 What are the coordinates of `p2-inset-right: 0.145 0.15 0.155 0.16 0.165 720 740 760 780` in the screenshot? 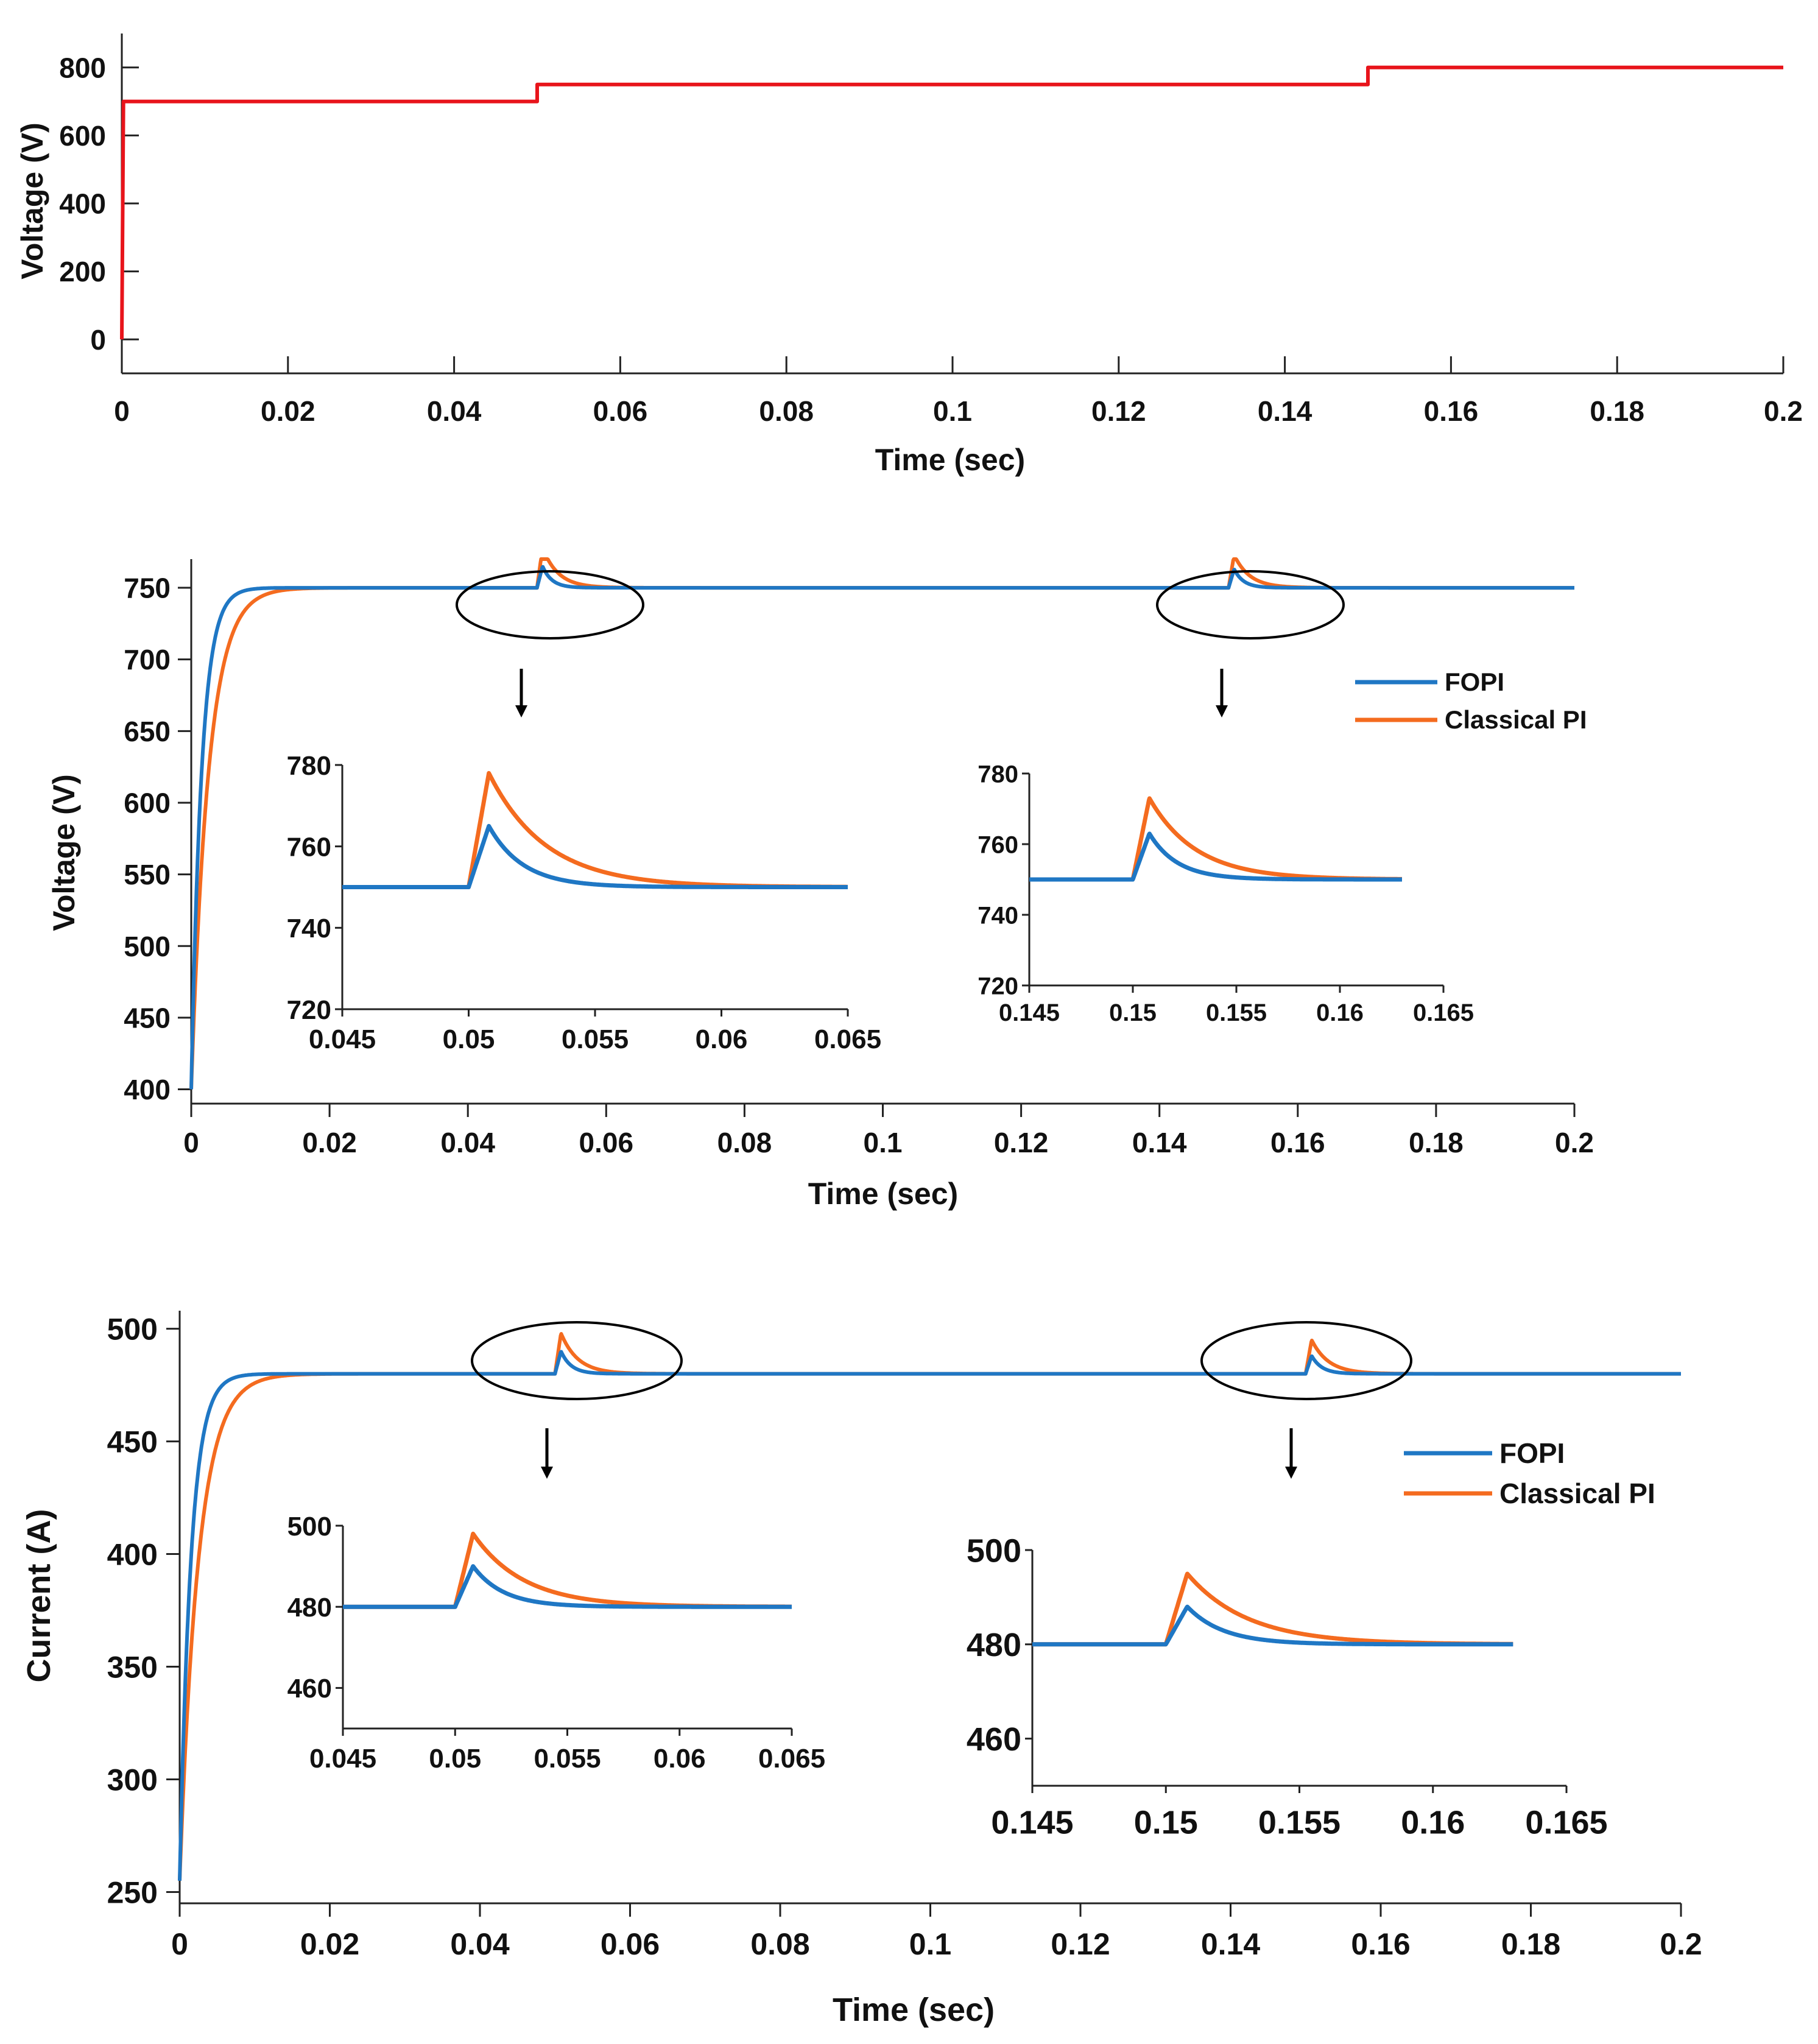 It's located at (1226, 893).